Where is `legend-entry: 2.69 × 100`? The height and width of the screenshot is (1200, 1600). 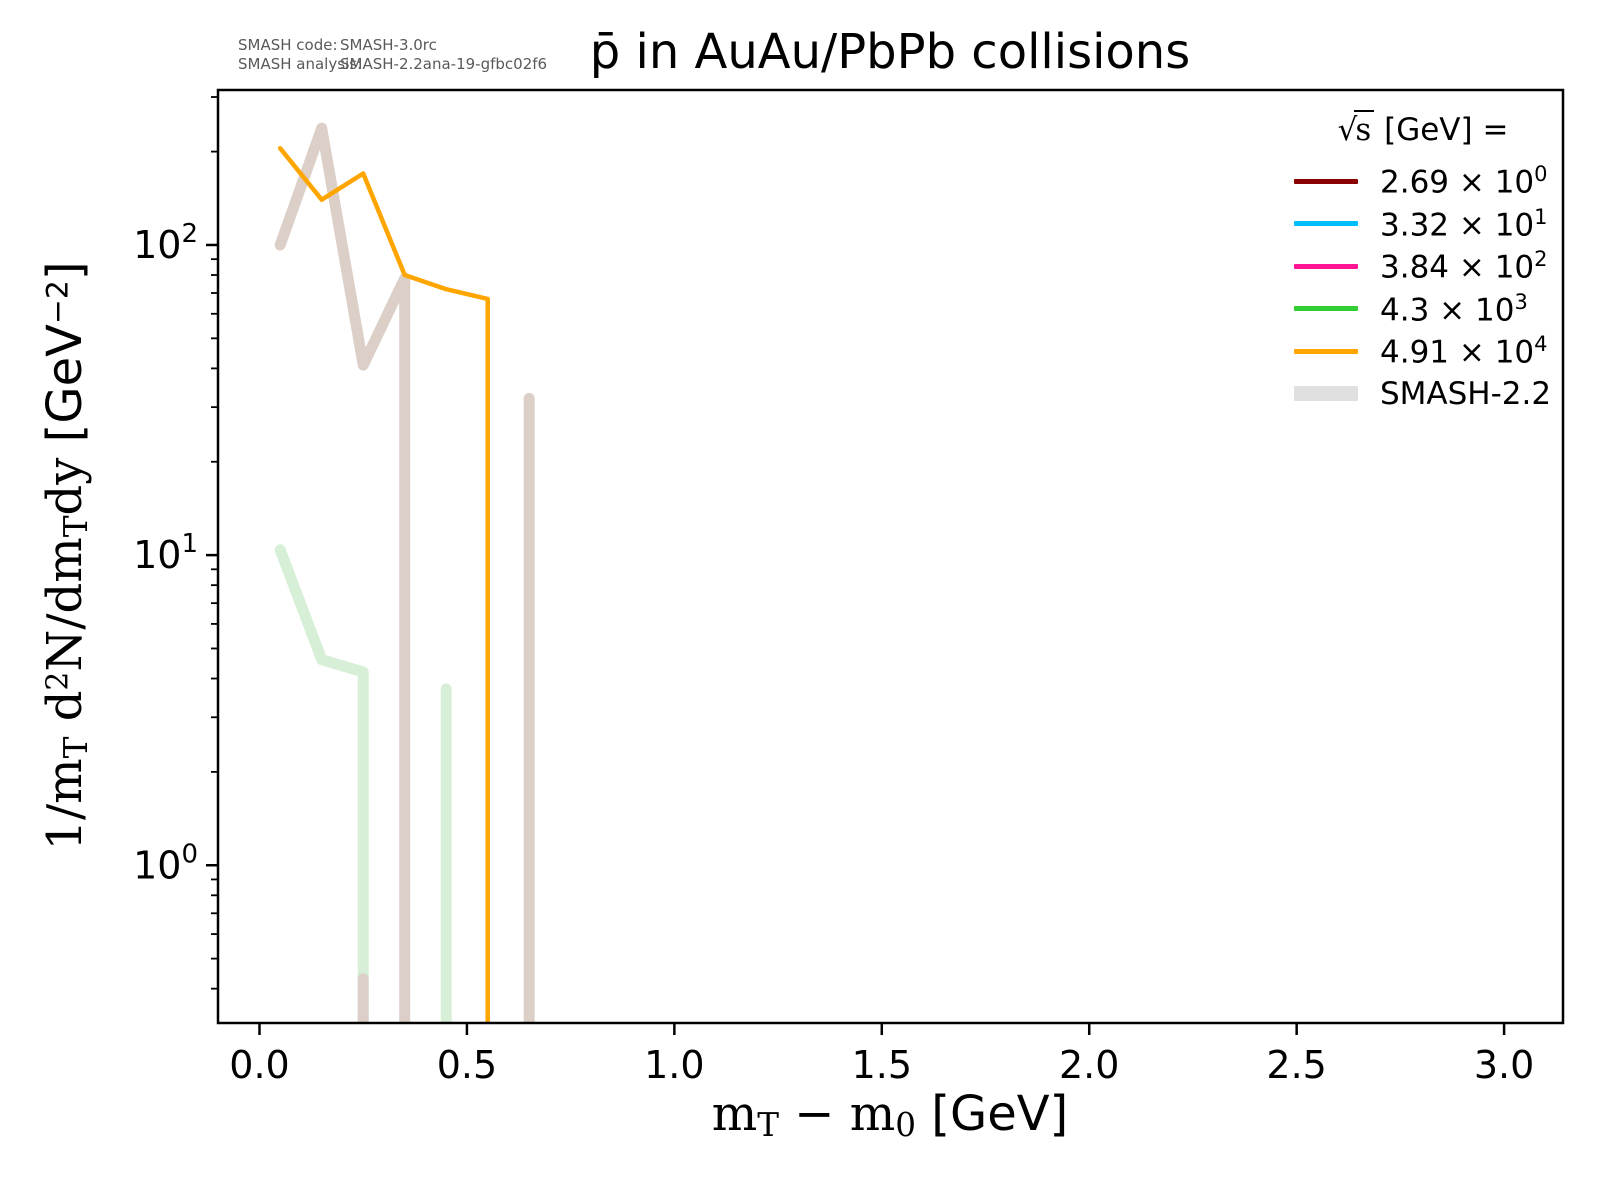
legend-entry: 2.69 × 100 is located at coordinates (1400, 181).